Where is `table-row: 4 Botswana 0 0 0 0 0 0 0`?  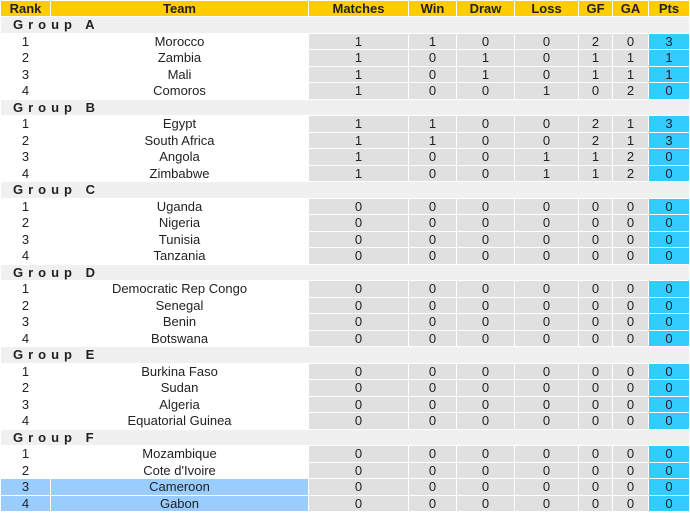 table-row: 4 Botswana 0 0 0 0 0 0 0 is located at coordinates (345, 338).